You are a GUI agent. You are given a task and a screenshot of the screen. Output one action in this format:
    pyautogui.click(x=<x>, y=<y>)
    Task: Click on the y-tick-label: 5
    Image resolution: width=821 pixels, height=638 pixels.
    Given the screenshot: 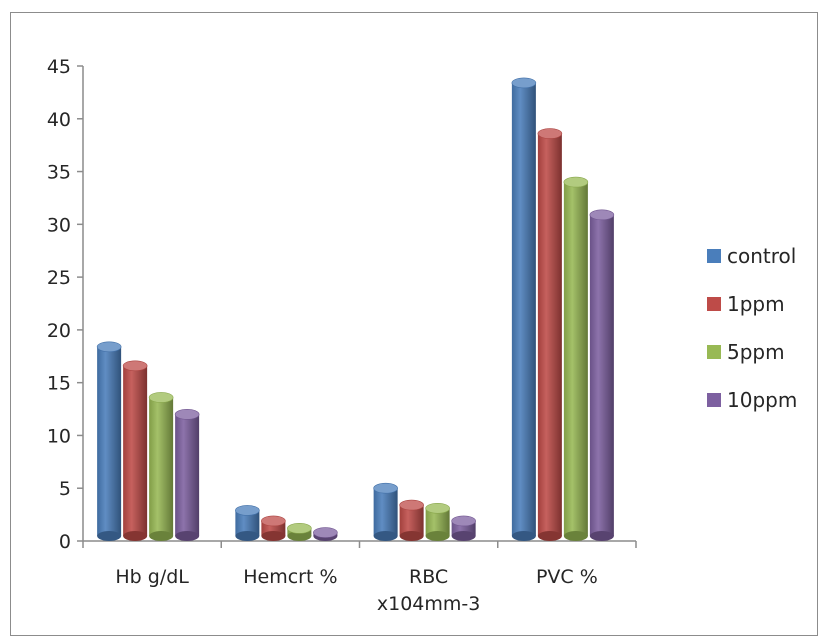 What is the action you would take?
    pyautogui.click(x=65, y=489)
    